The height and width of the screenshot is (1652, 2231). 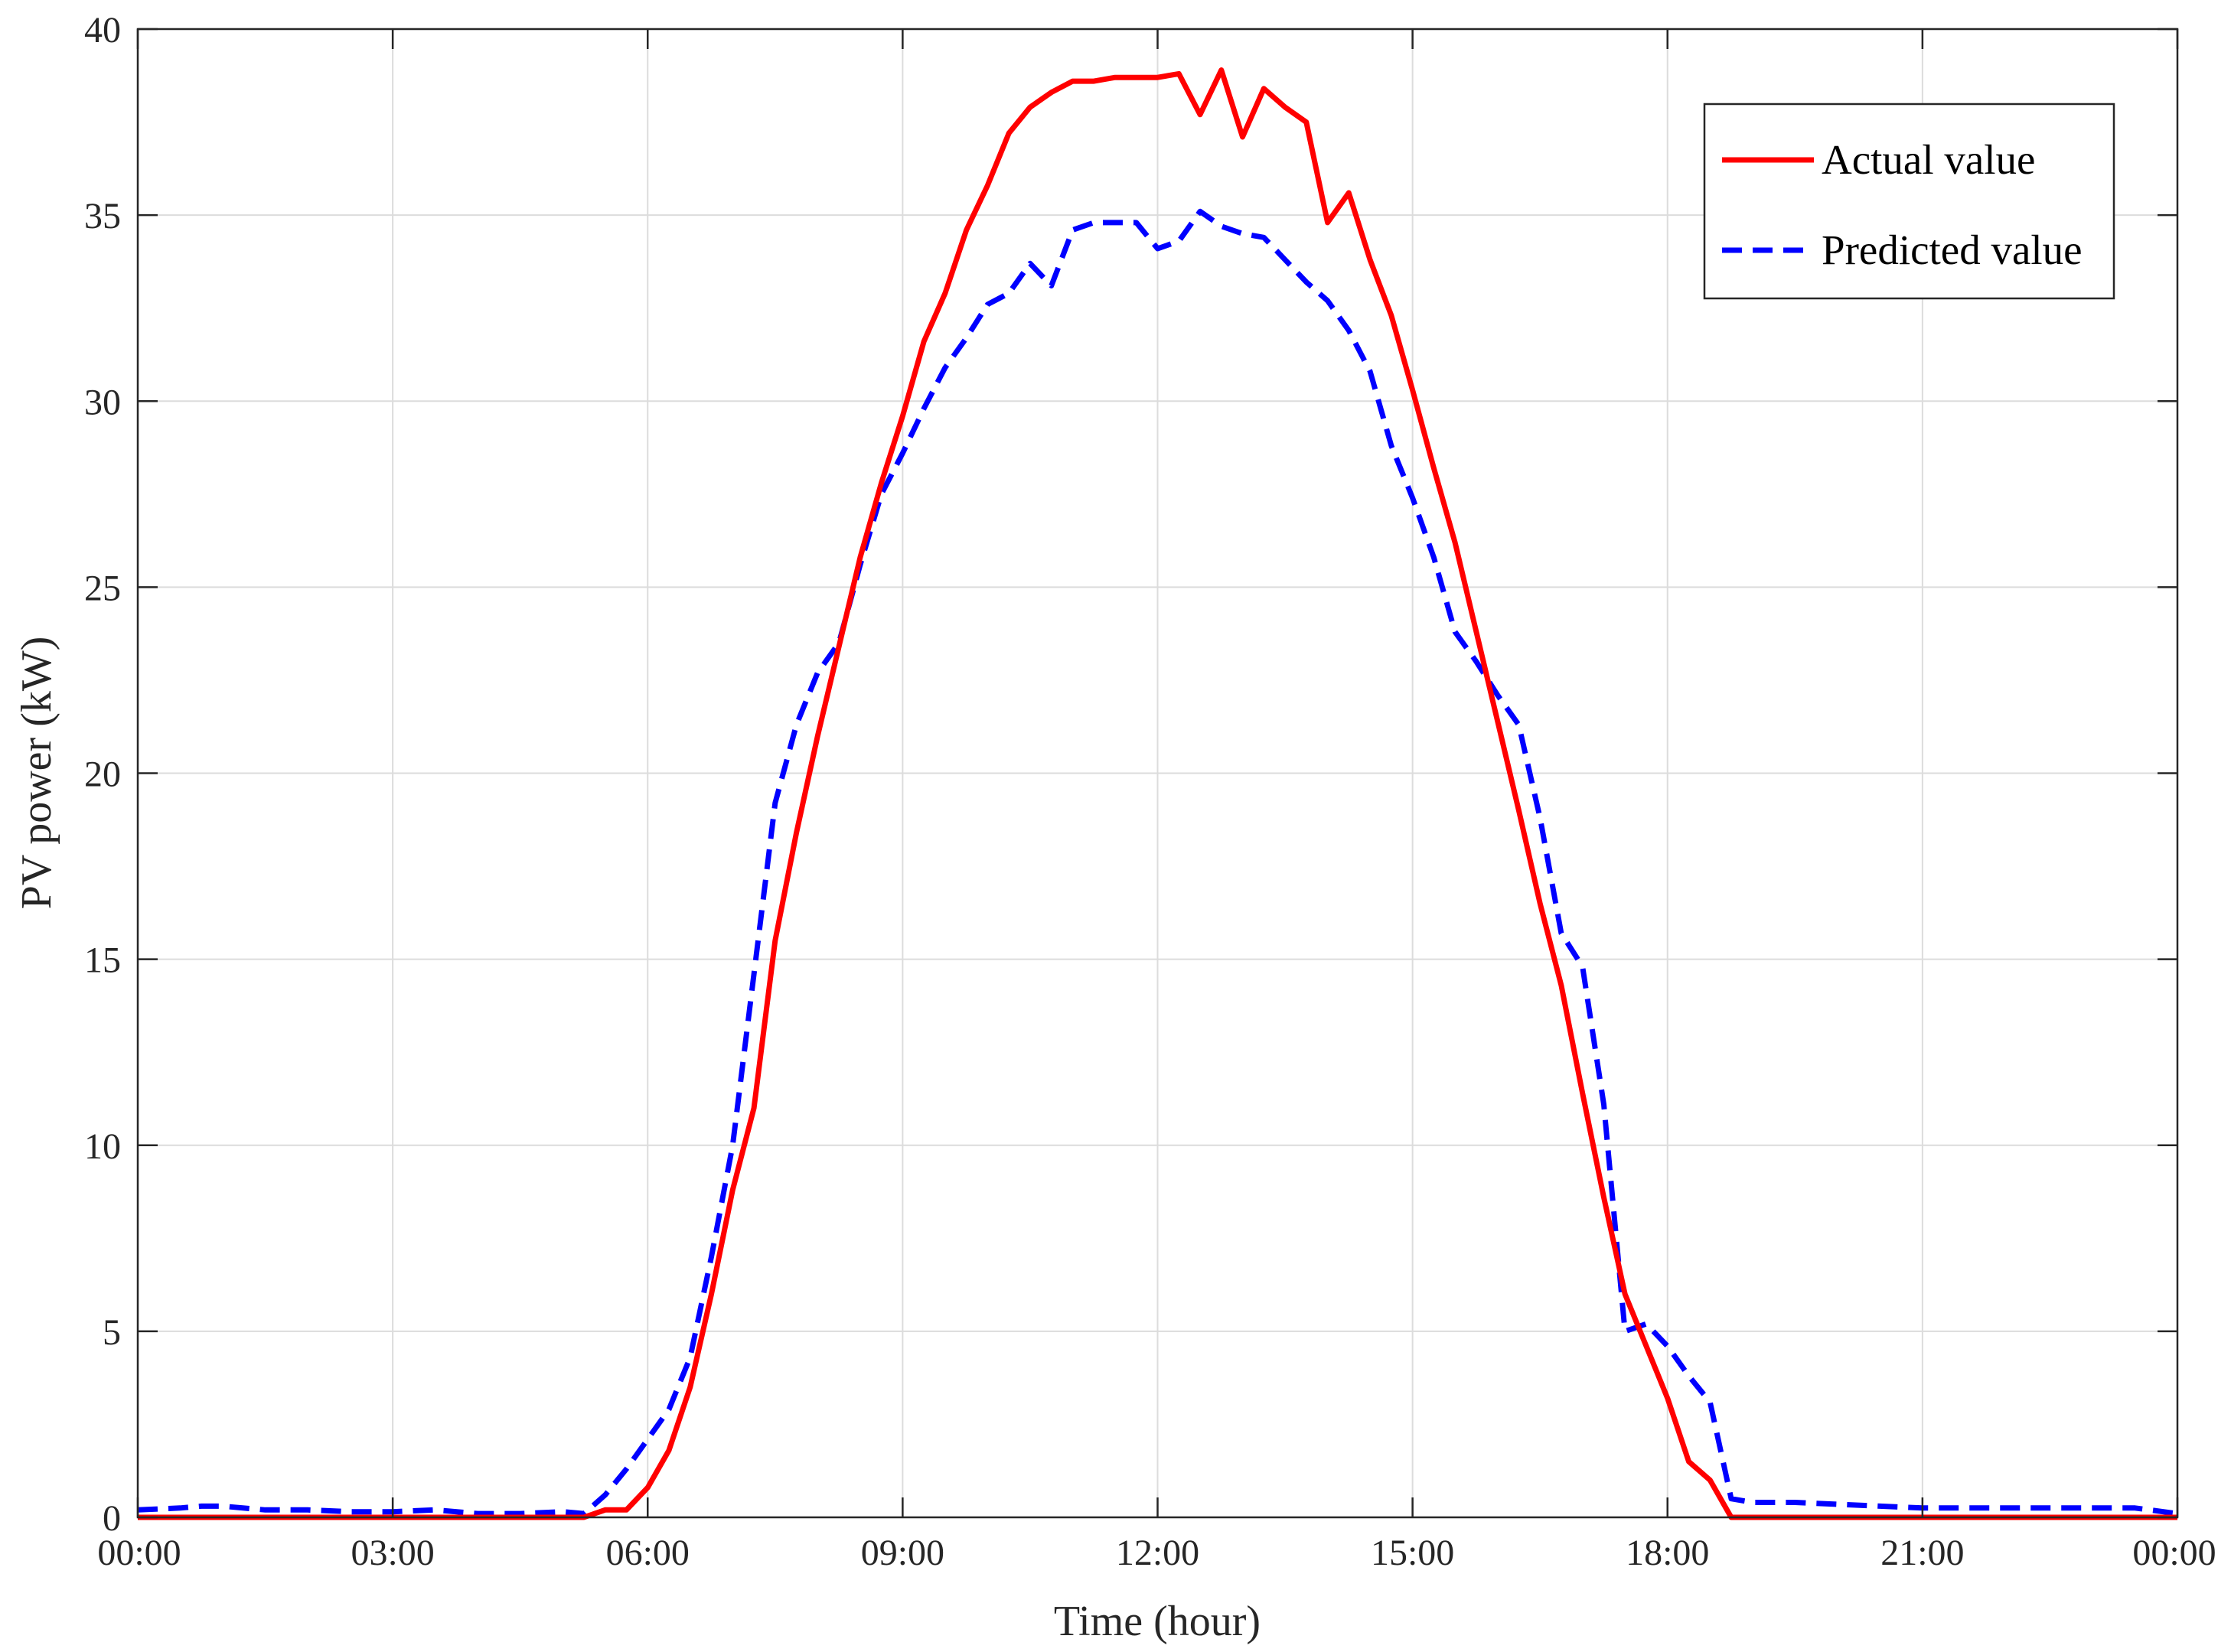 I want to click on legend-label-predicted: Predicted value, so click(x=1952, y=250).